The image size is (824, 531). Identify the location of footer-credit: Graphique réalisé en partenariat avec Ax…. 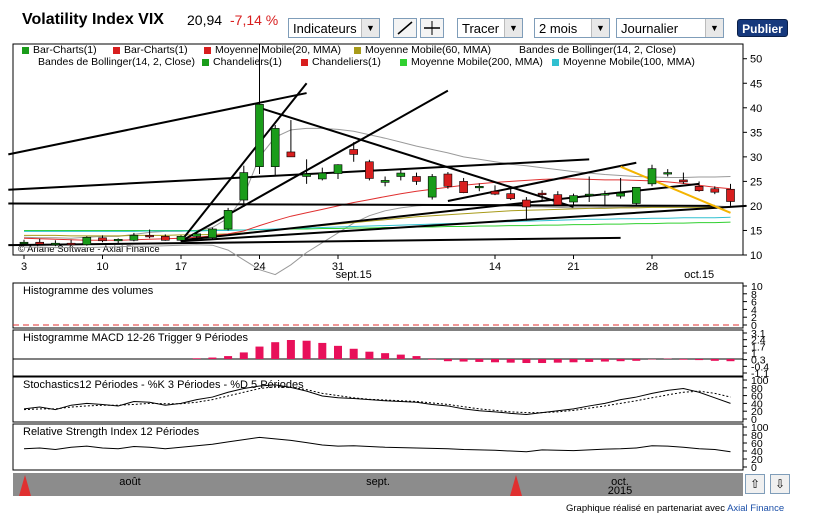
(675, 508).